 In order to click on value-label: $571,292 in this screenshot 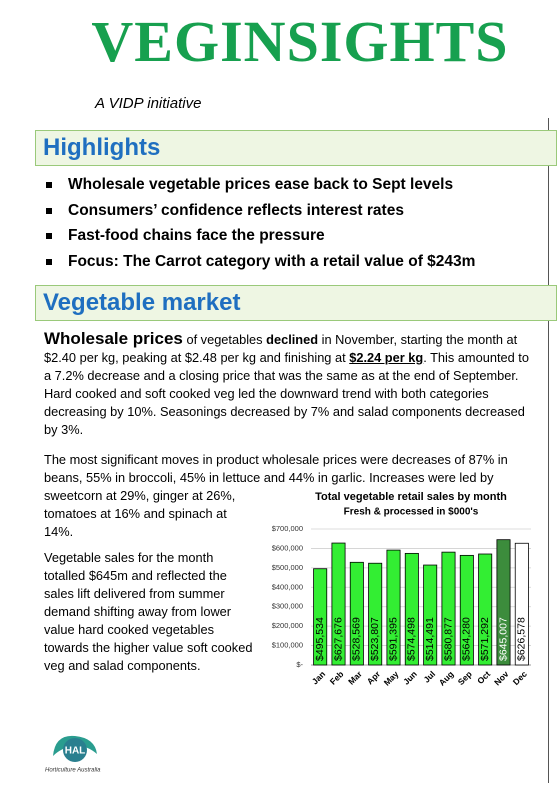, I will do `click(485, 639)`.